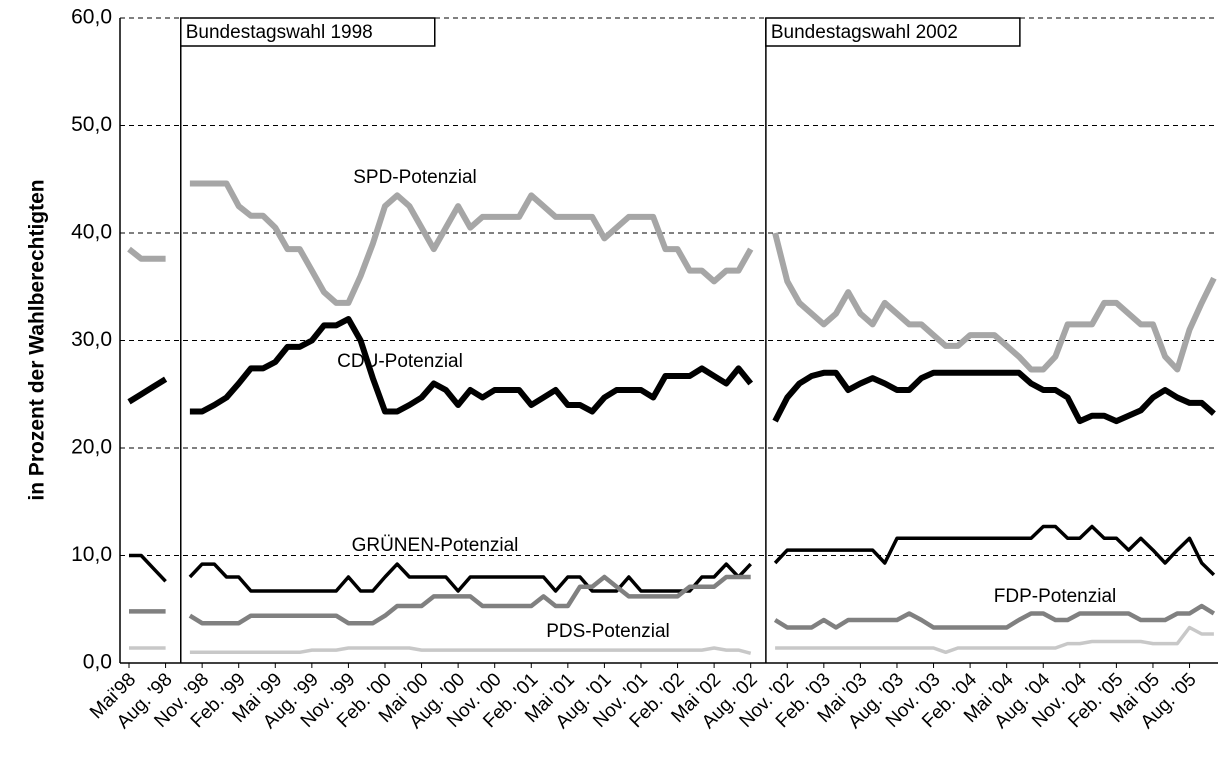 The width and height of the screenshot is (1218, 778). I want to click on y-tick-label: 50,0, so click(91, 124).